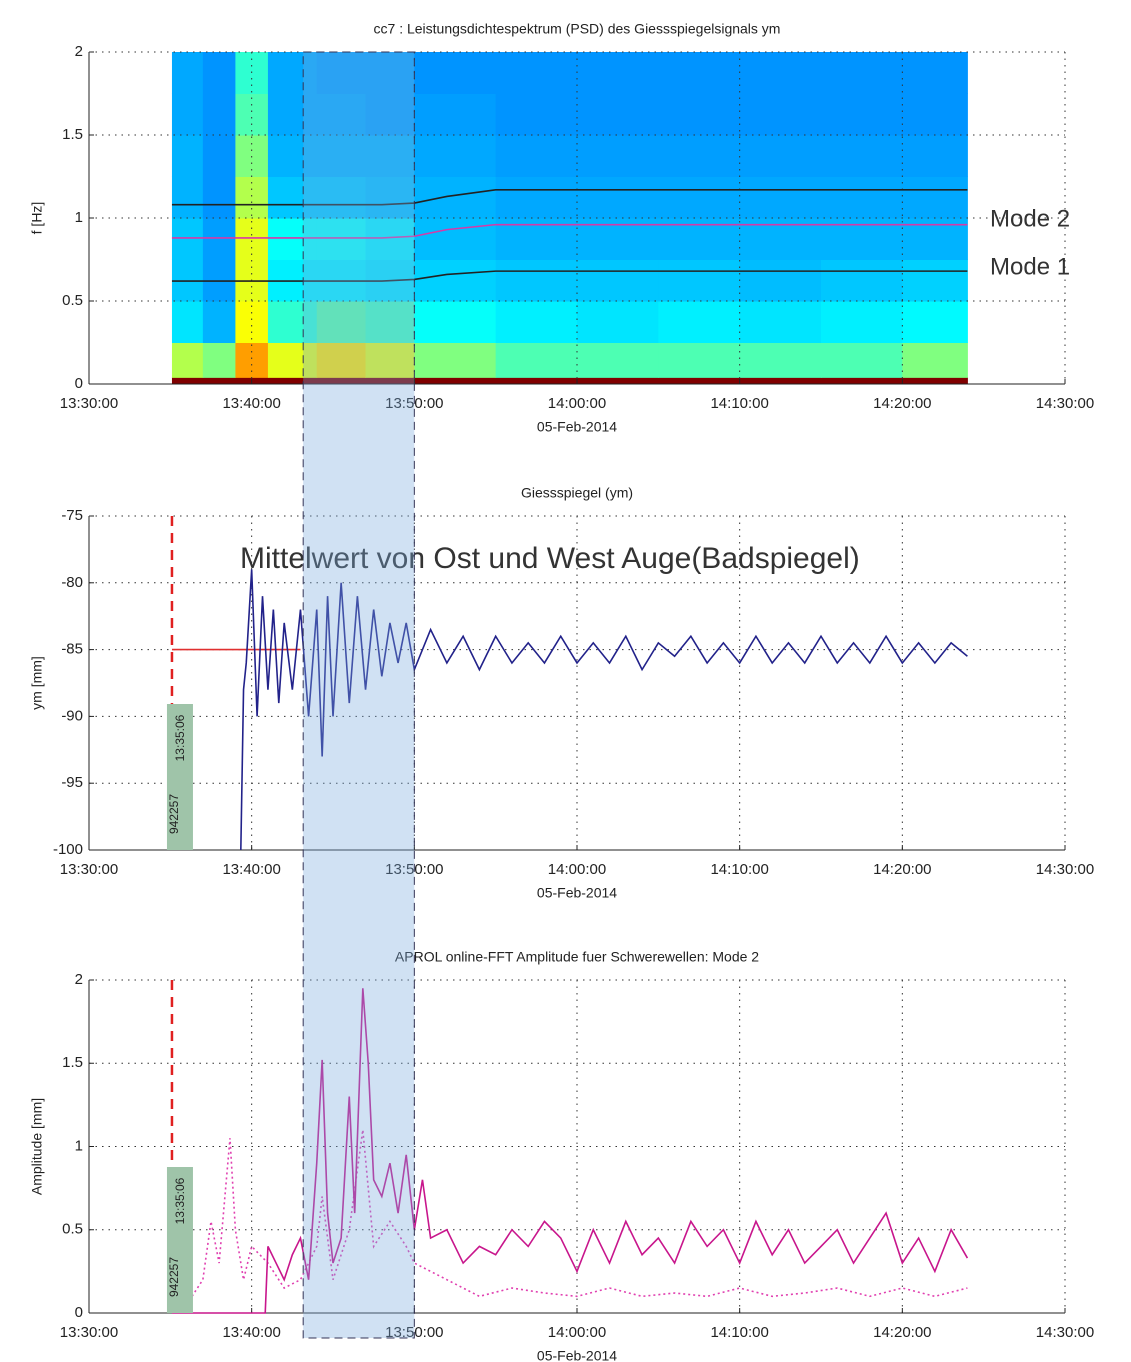 The image size is (1131, 1362). What do you see at coordinates (1030, 218) in the screenshot?
I see `annotation: Mode 2` at bounding box center [1030, 218].